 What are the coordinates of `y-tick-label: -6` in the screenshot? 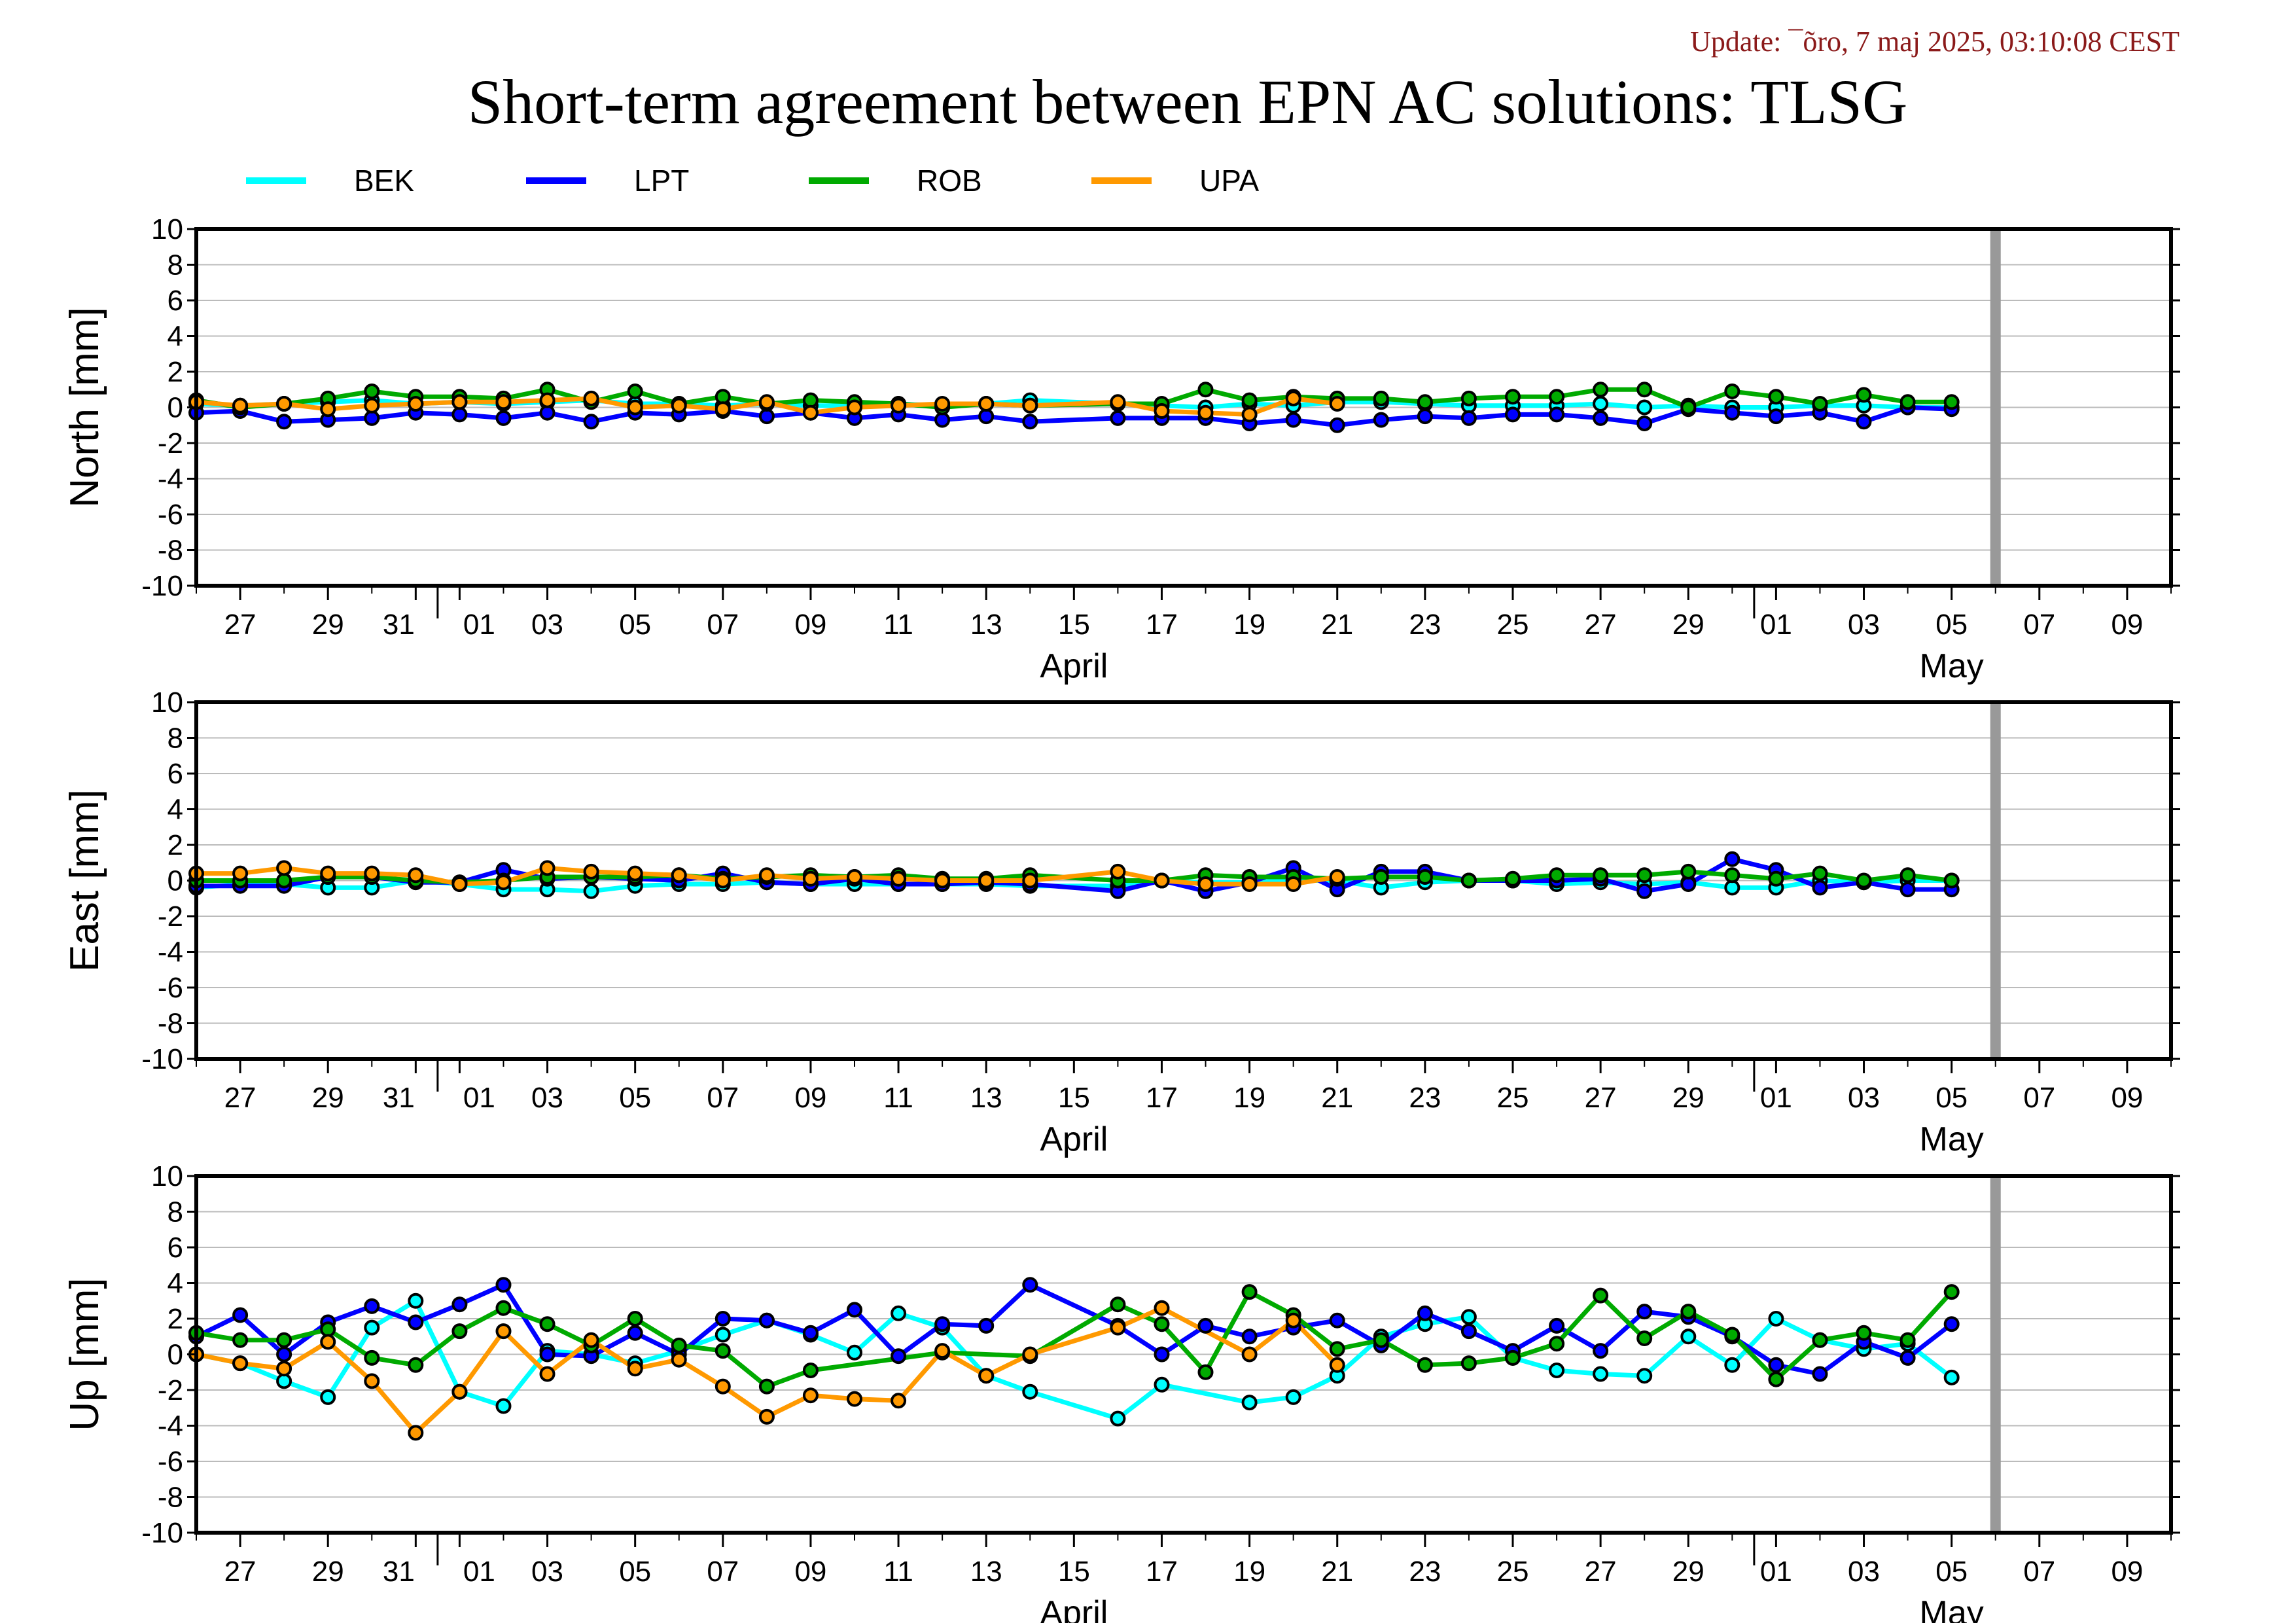 It's located at (170, 1462).